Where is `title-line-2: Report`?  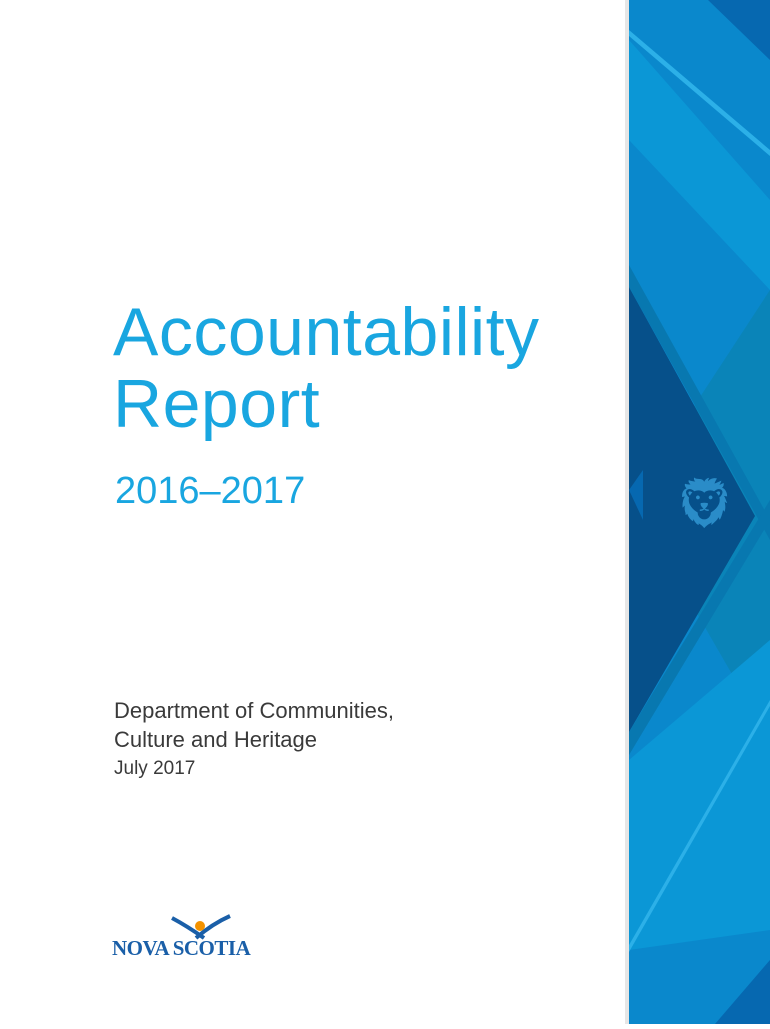 title-line-2: Report is located at coordinates (217, 404).